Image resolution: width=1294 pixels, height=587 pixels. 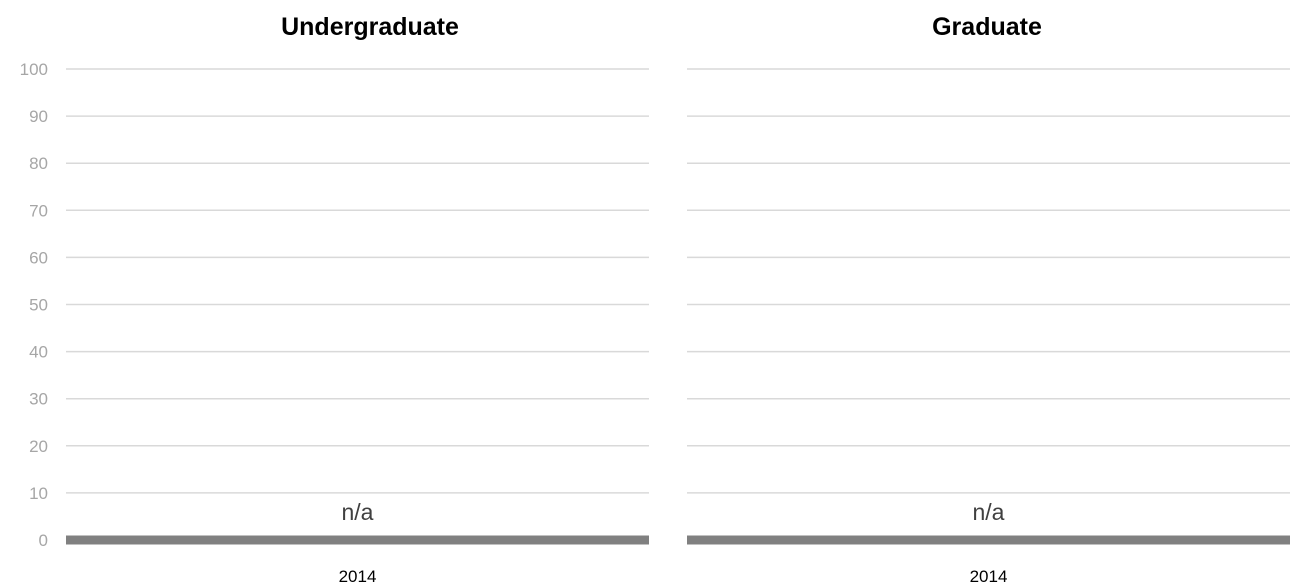 What do you see at coordinates (38, 493) in the screenshot?
I see `y-tick-label: 10` at bounding box center [38, 493].